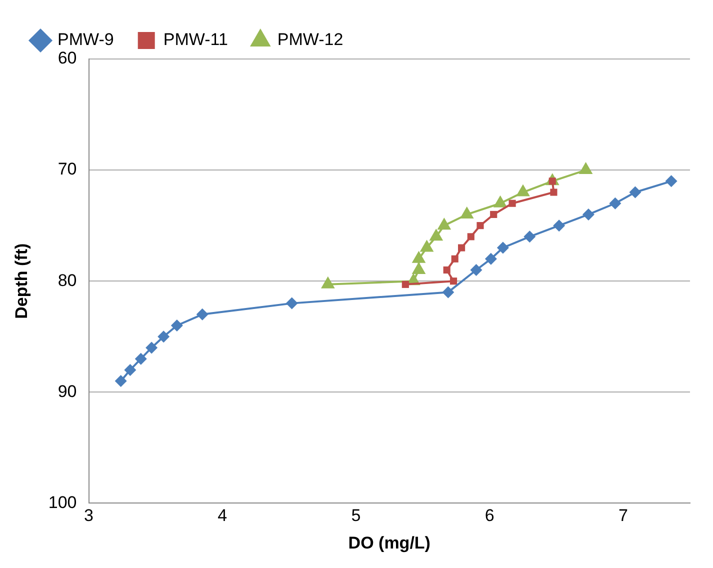 The height and width of the screenshot is (568, 713). Describe the element at coordinates (67, 391) in the screenshot. I see `y-tick-label: 90` at that location.